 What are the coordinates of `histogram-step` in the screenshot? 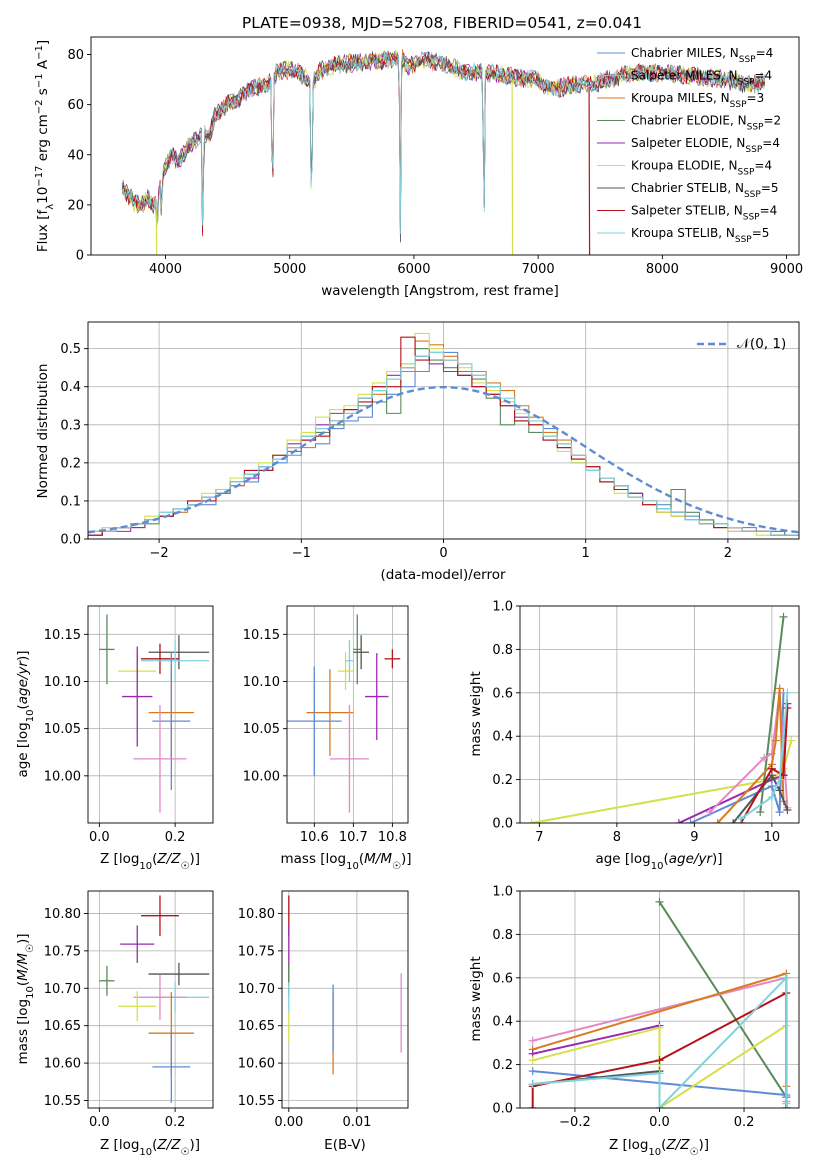 It's located at (443, 443).